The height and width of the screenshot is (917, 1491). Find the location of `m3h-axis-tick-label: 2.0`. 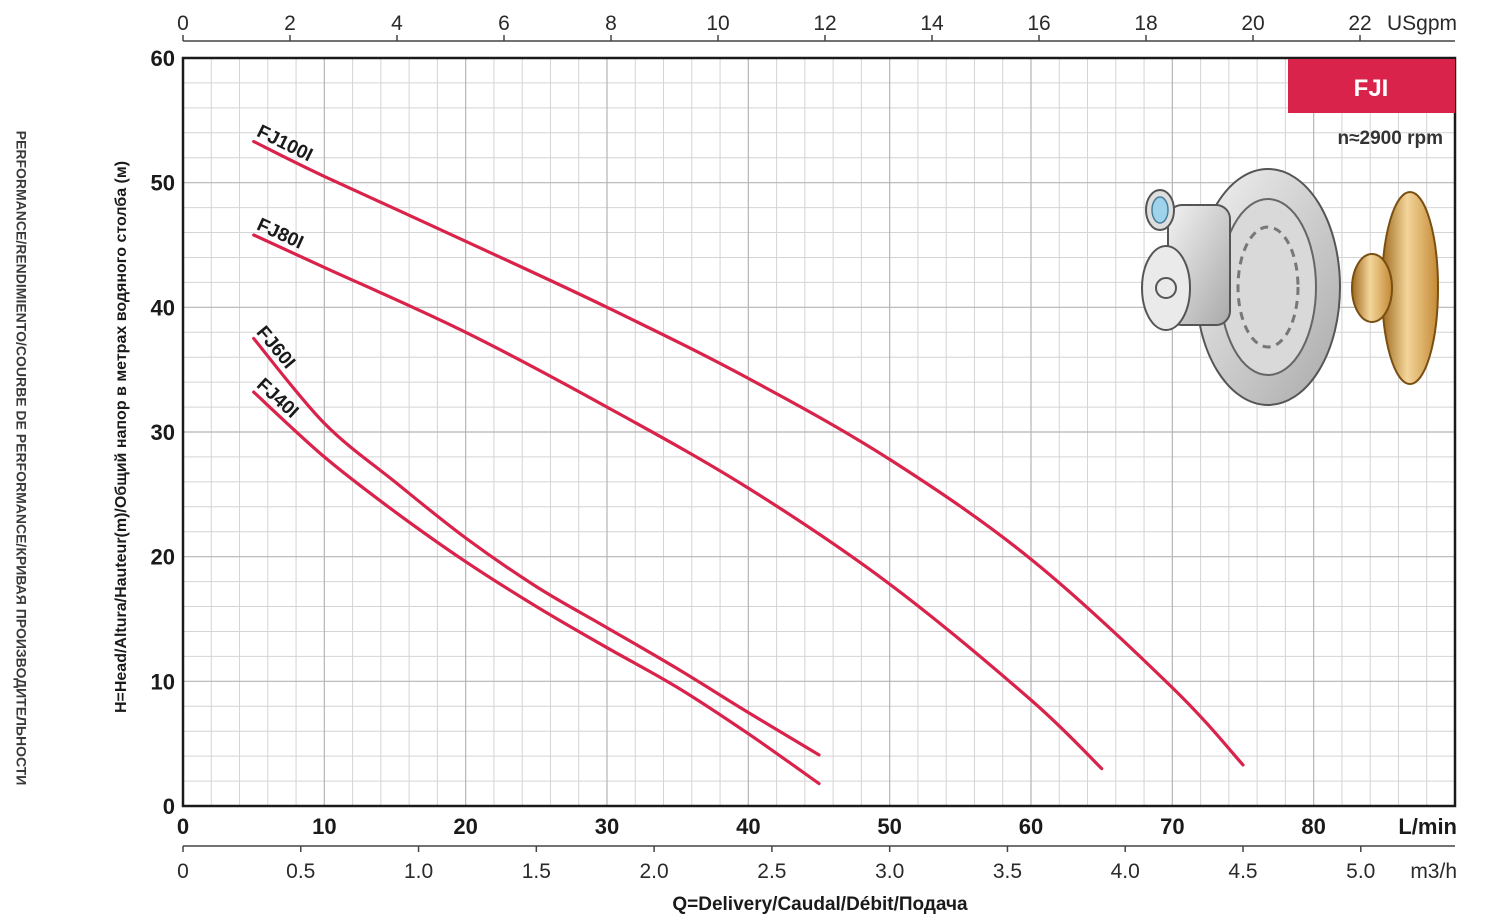

m3h-axis-tick-label: 2.0 is located at coordinates (654, 871).